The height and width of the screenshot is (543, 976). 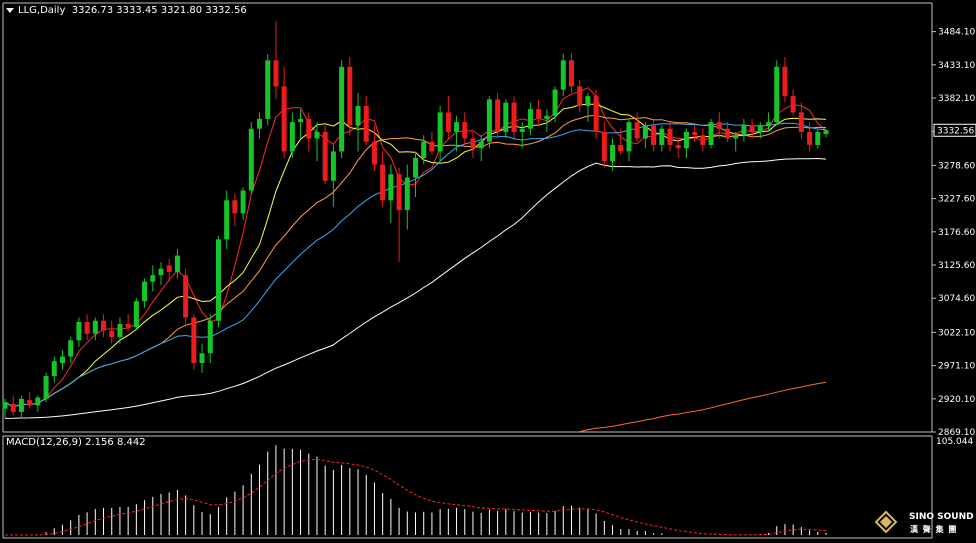 I want to click on current-price-box, so click(x=954, y=130).